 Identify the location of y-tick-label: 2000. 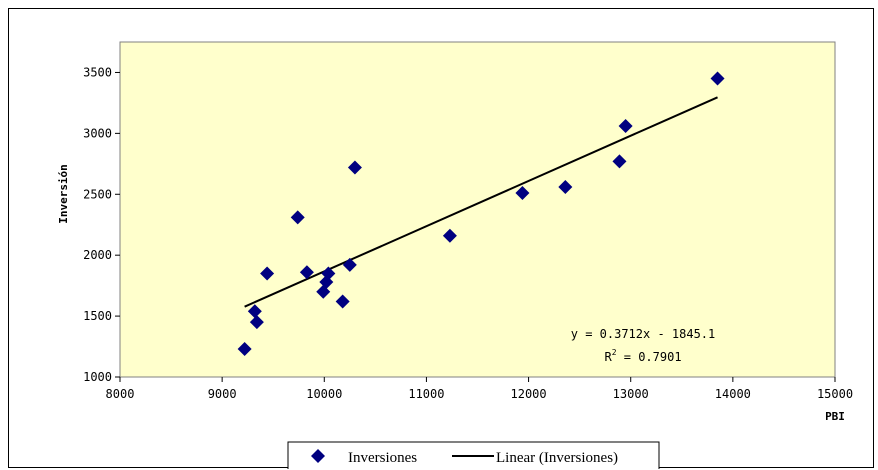
(97, 255).